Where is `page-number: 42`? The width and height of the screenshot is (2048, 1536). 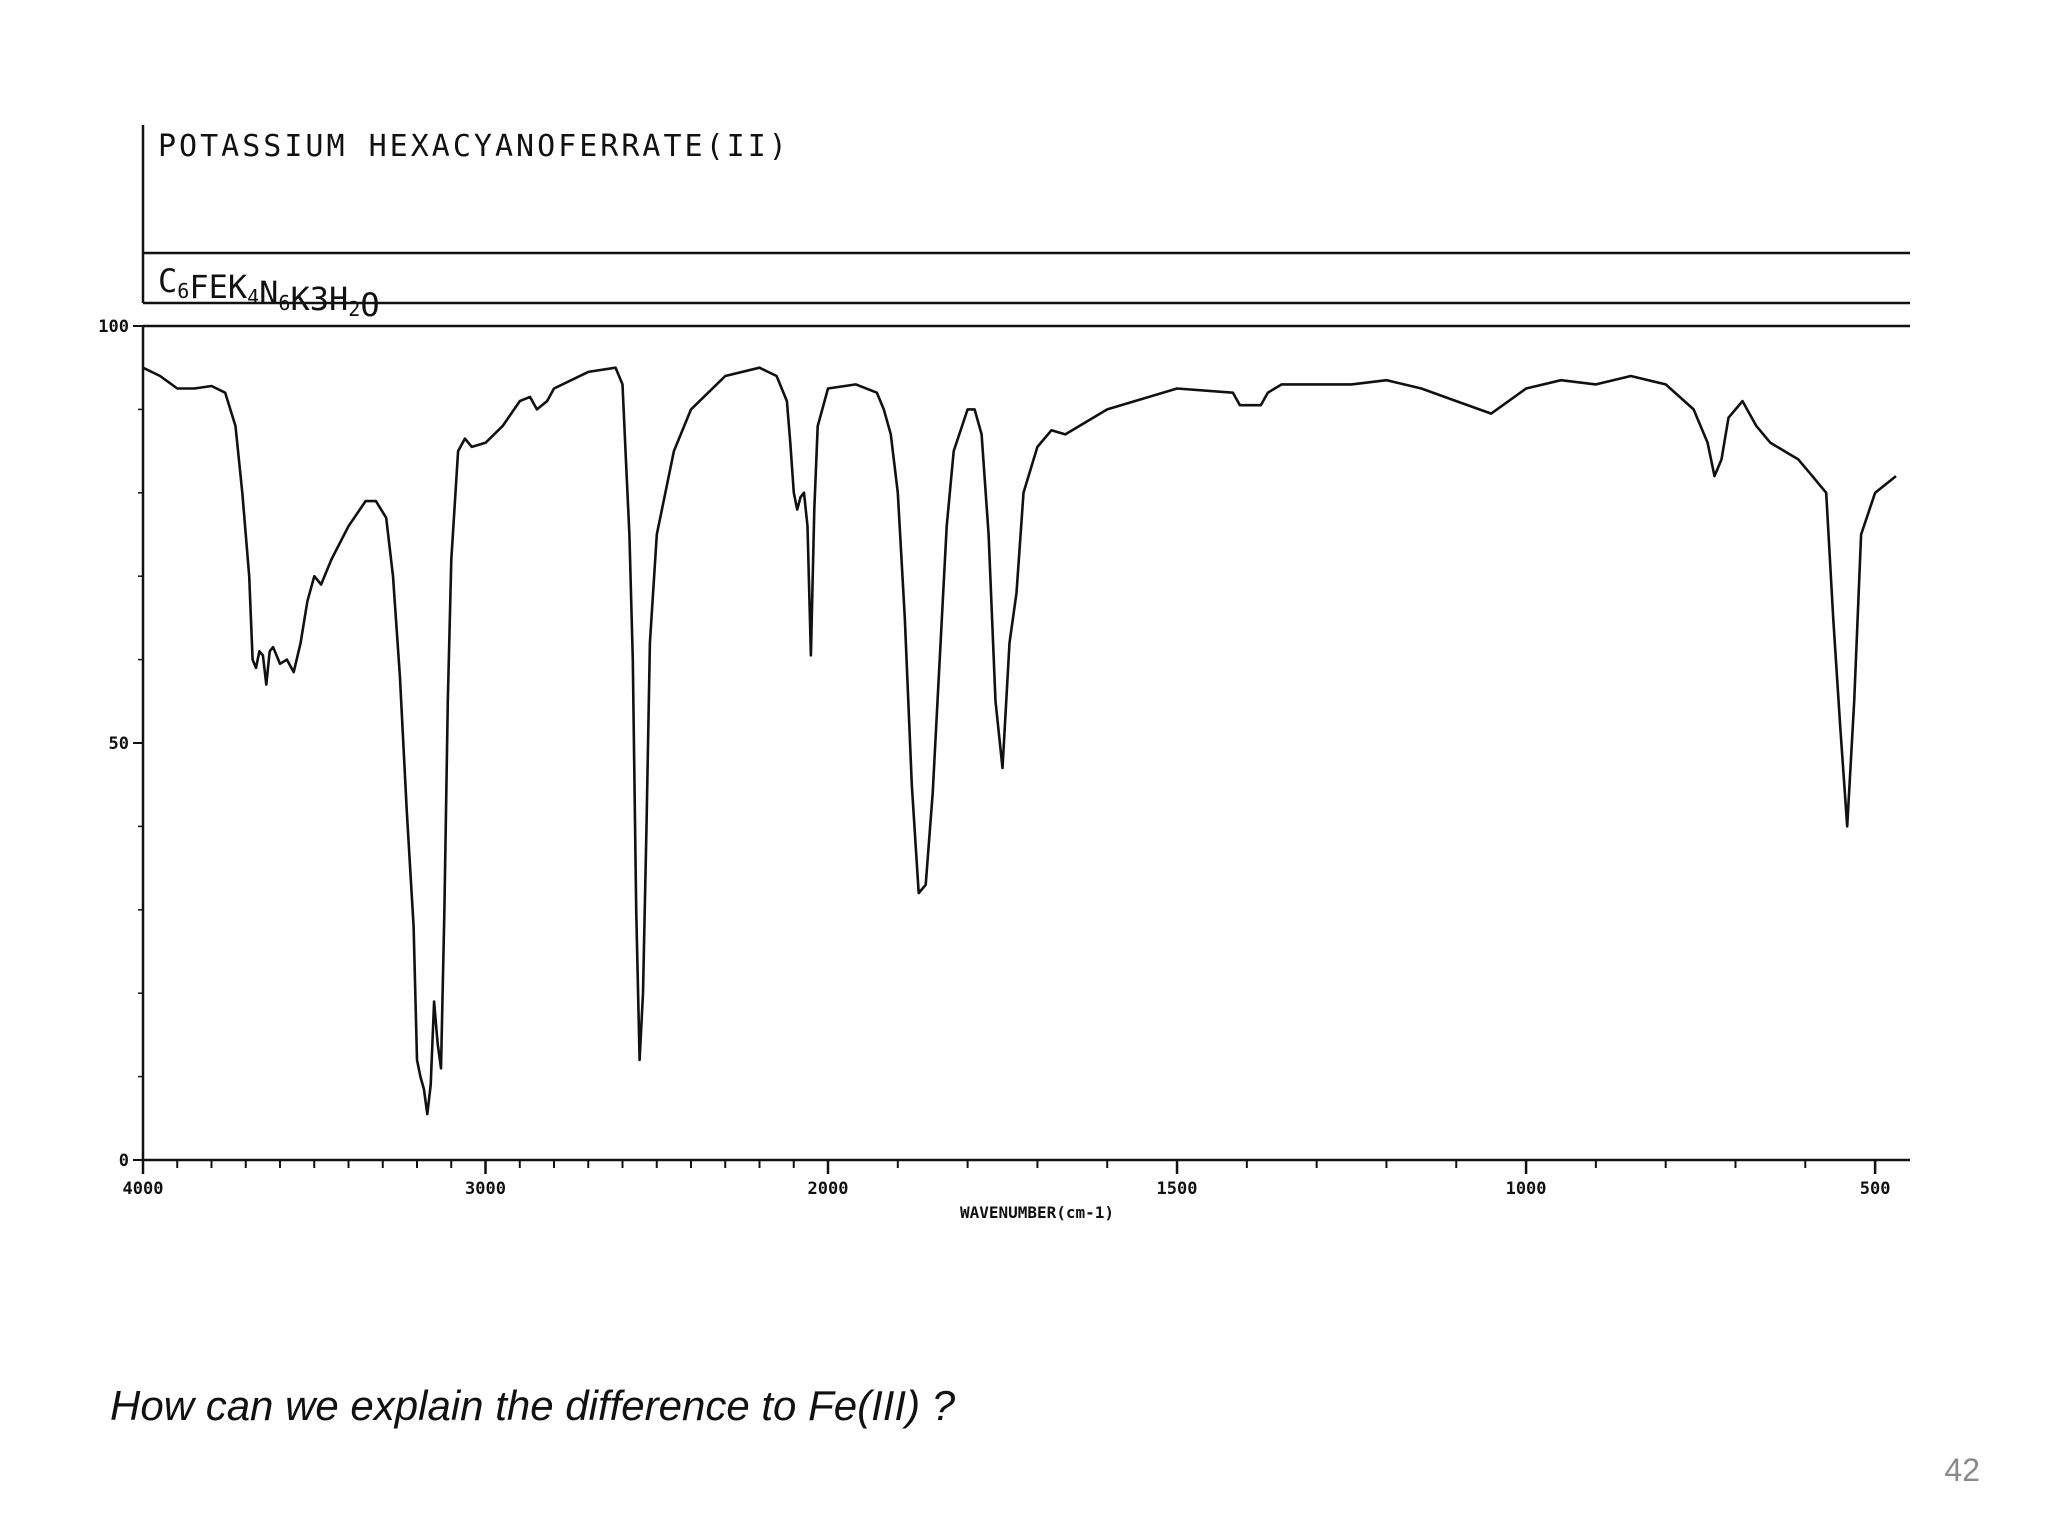
page-number: 42 is located at coordinates (1962, 1470).